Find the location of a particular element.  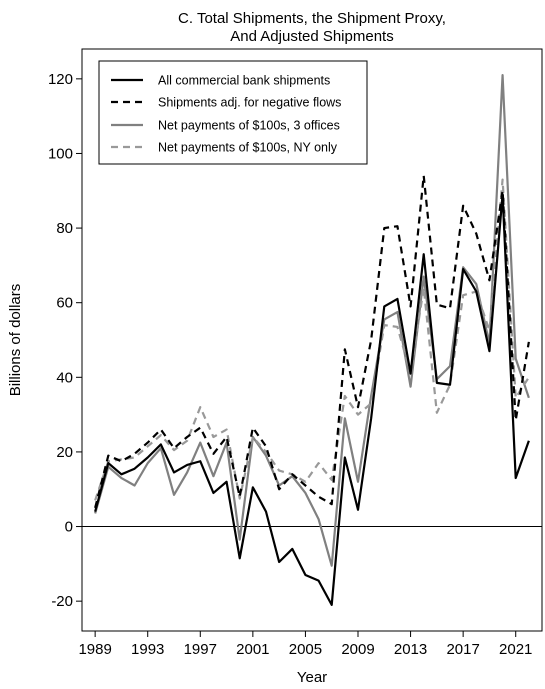

x-tick-label: 2001 is located at coordinates (252, 649).